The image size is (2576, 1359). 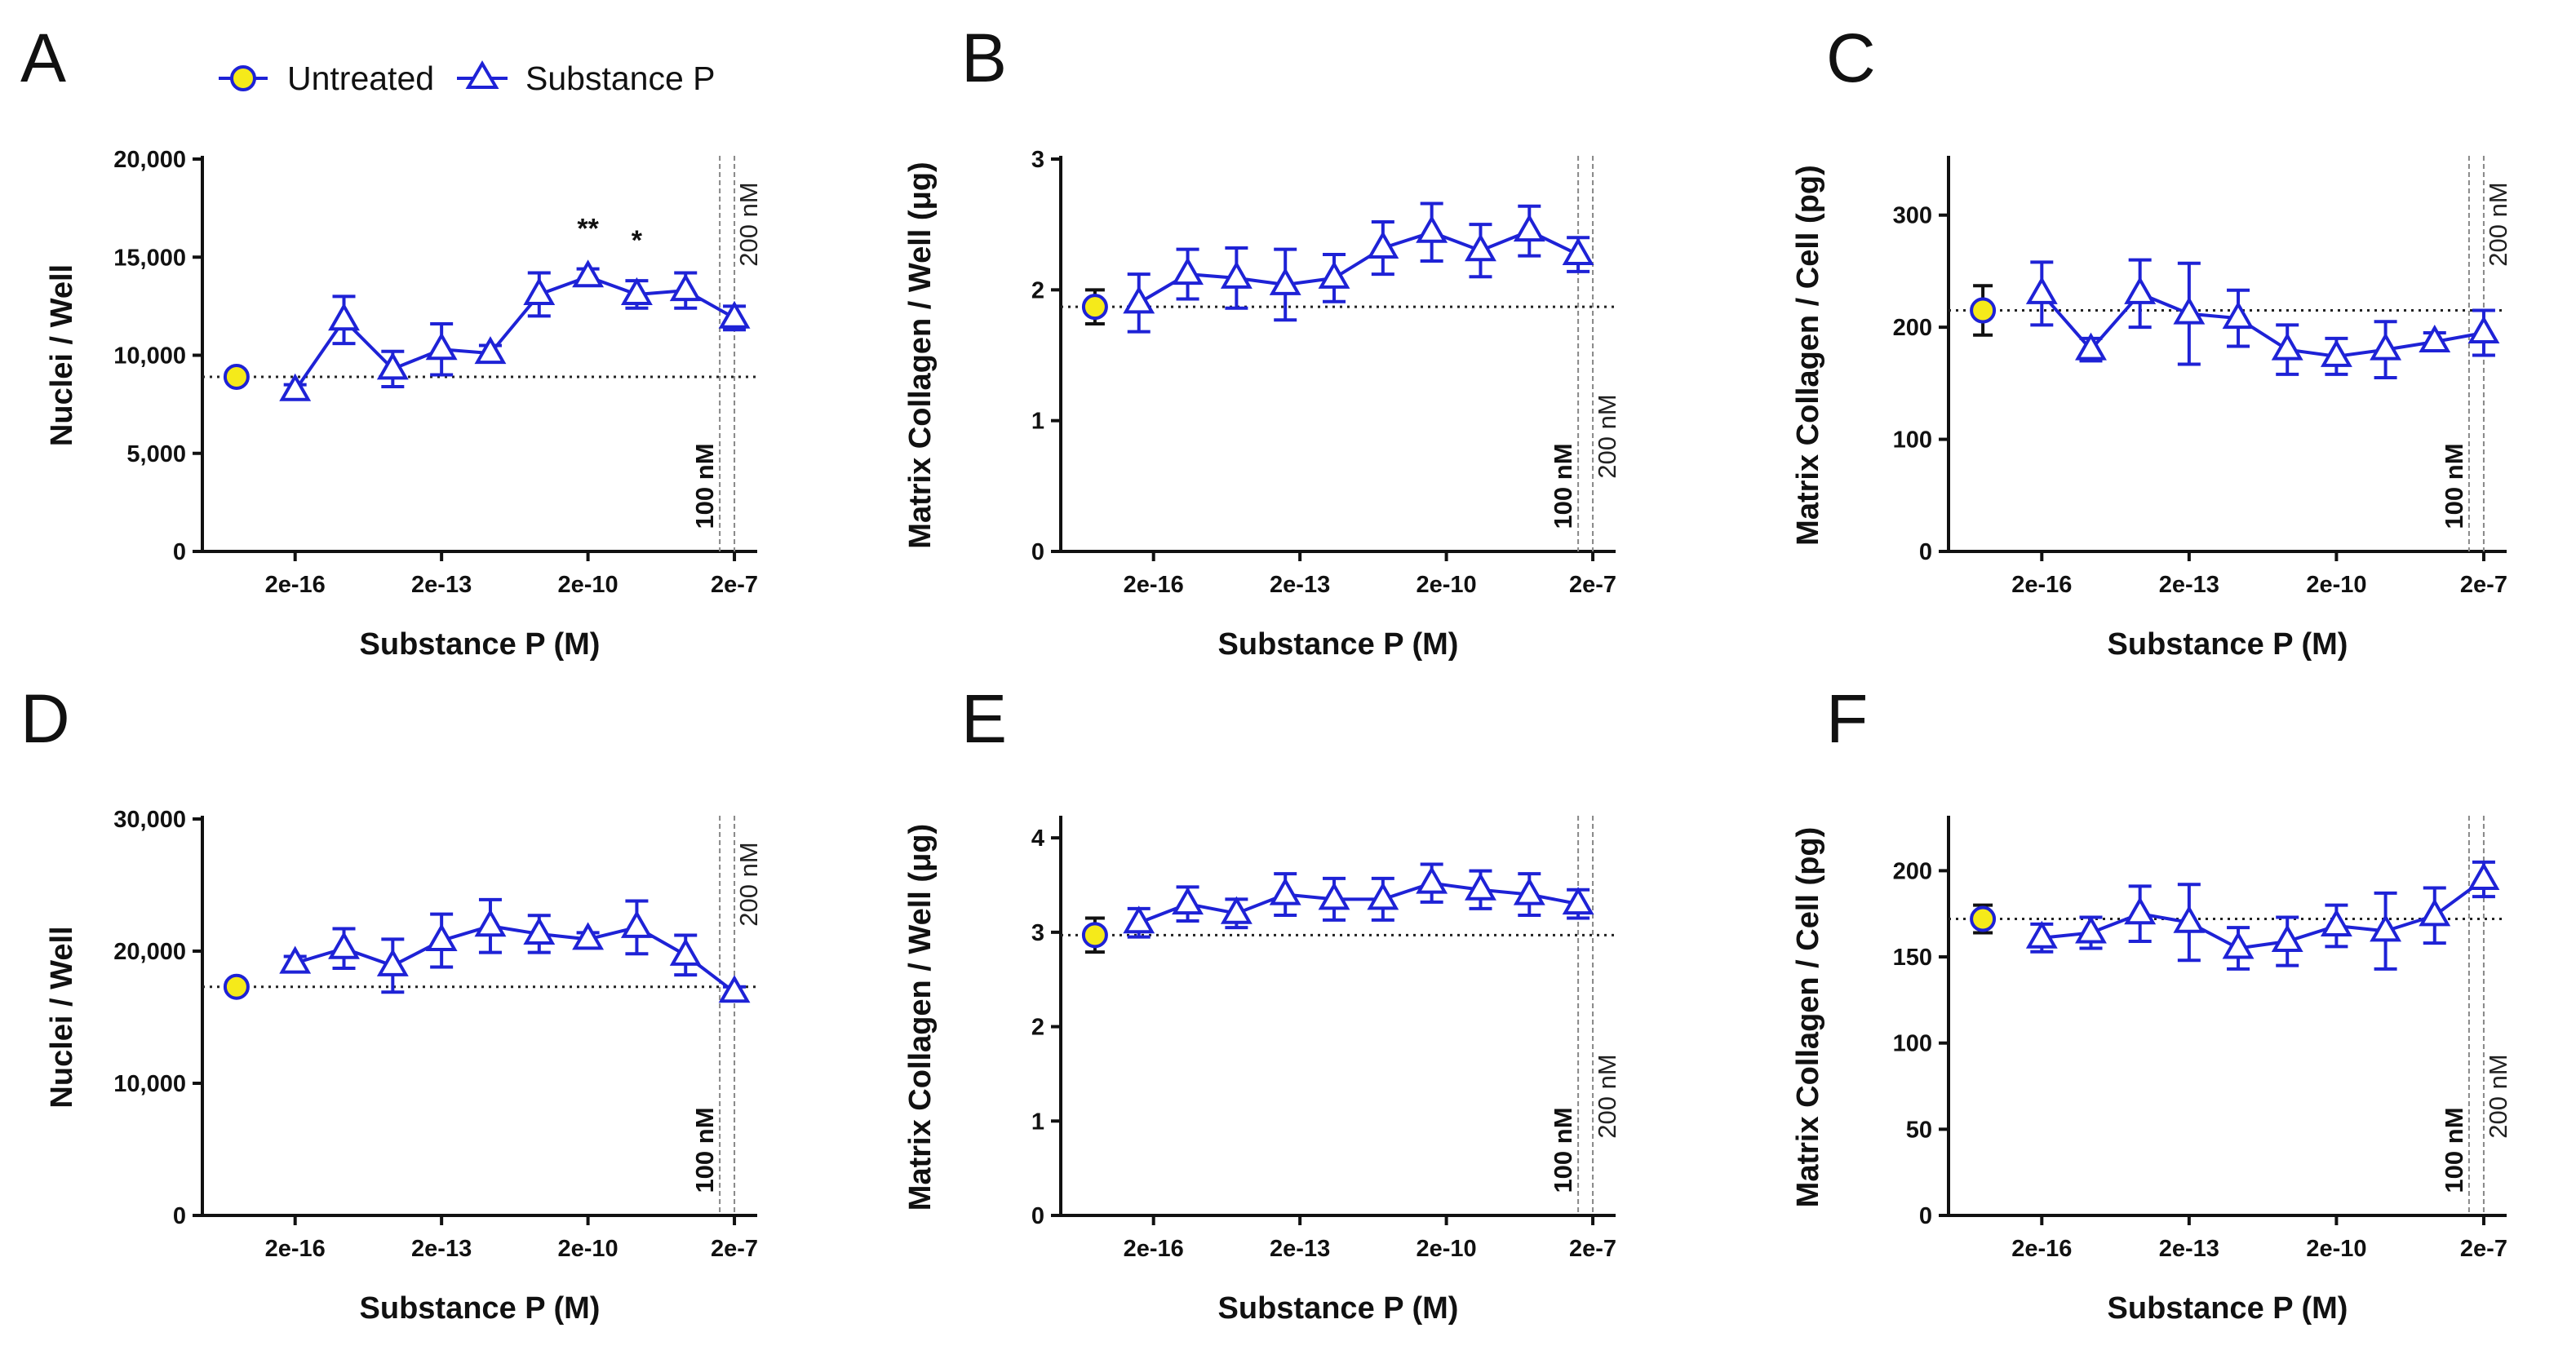 What do you see at coordinates (1912, 958) in the screenshot?
I see `y-tick-label: 150` at bounding box center [1912, 958].